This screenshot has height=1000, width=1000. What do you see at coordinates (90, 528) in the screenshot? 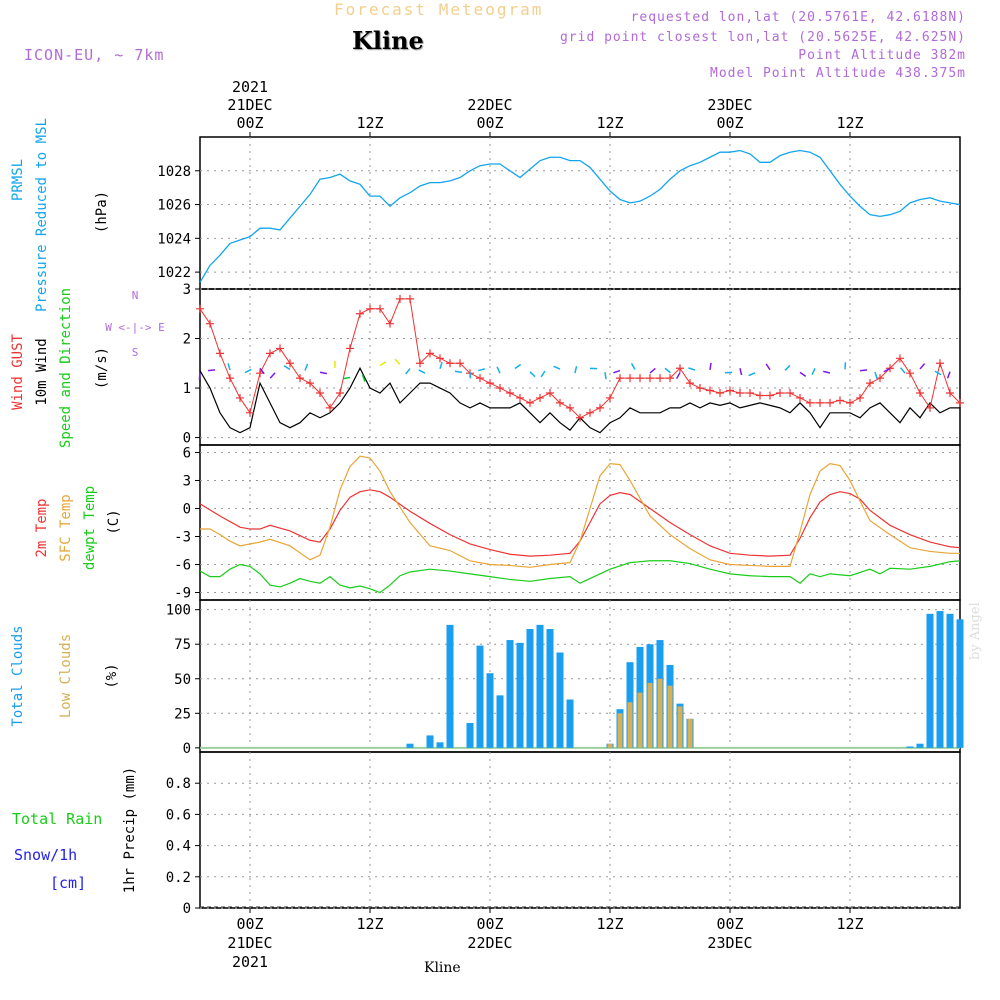
I see `ylabel-dewpt-temp: dewpt Temp` at bounding box center [90, 528].